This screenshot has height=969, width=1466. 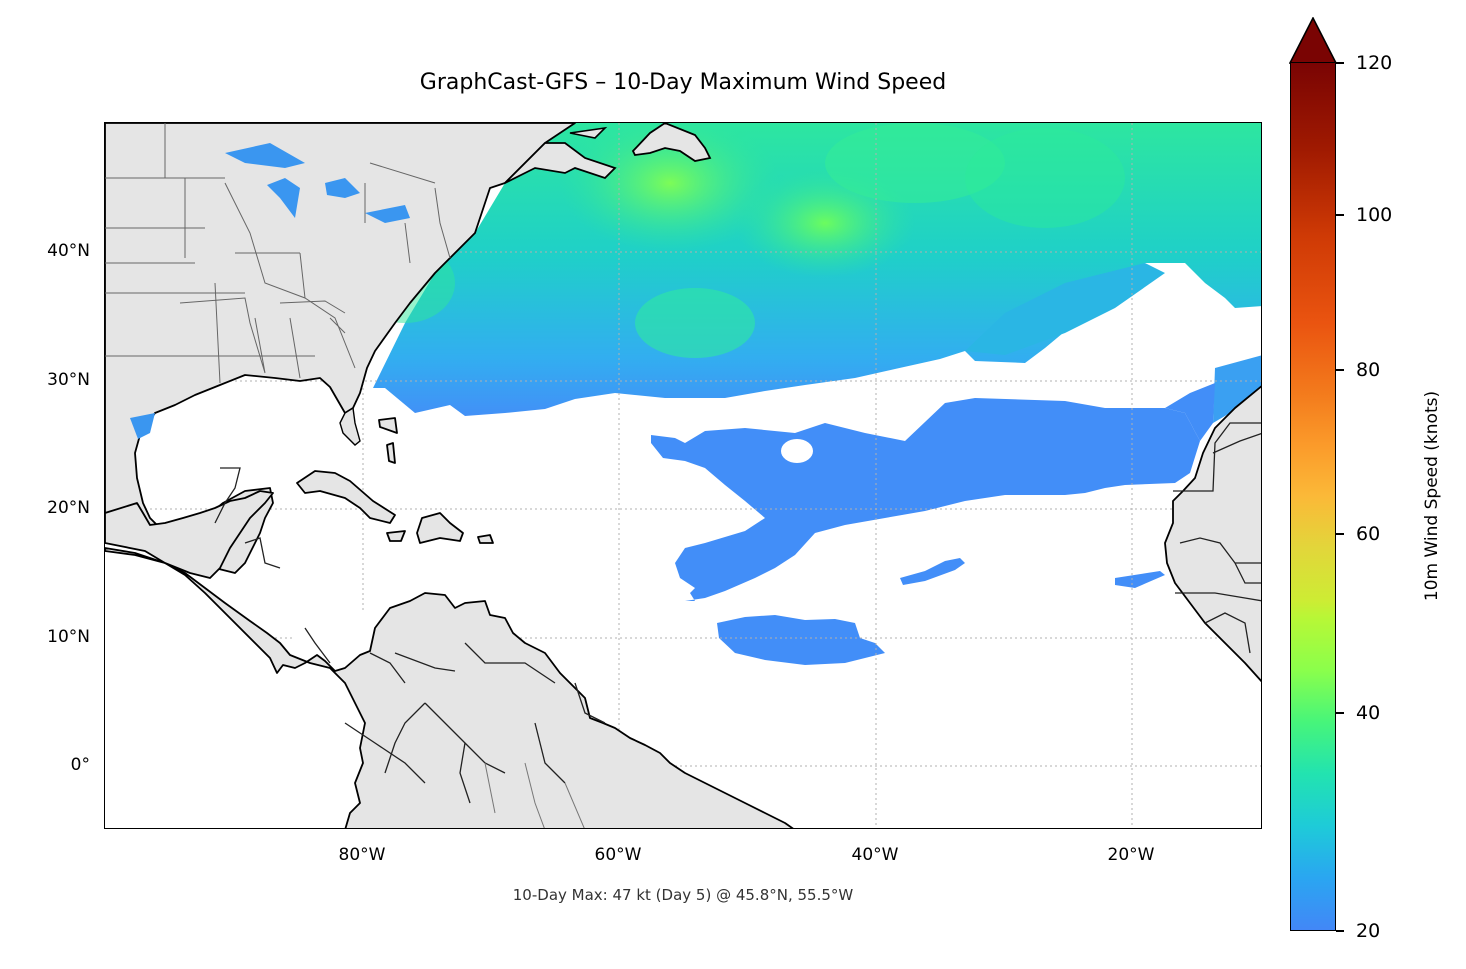 I want to click on y-tick-10n: 10°N, so click(x=68, y=637).